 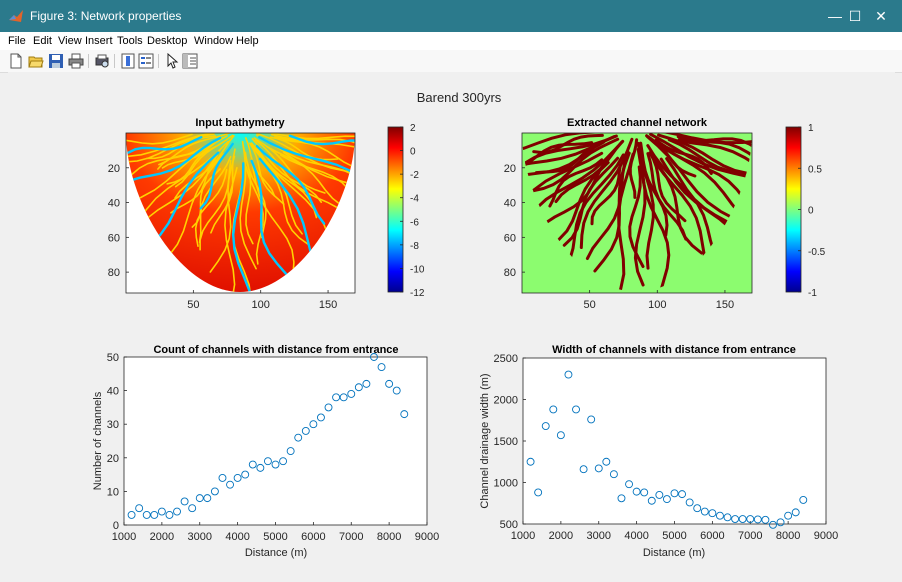 What do you see at coordinates (102, 61) in the screenshot?
I see `print-preview-icon` at bounding box center [102, 61].